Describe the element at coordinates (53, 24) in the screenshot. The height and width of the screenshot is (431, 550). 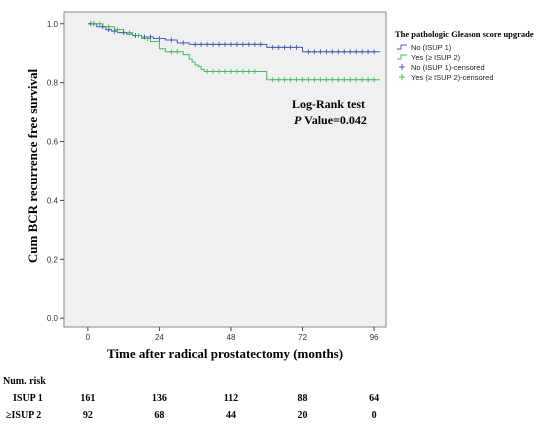
I see `y-tick-label: 1.0` at that location.